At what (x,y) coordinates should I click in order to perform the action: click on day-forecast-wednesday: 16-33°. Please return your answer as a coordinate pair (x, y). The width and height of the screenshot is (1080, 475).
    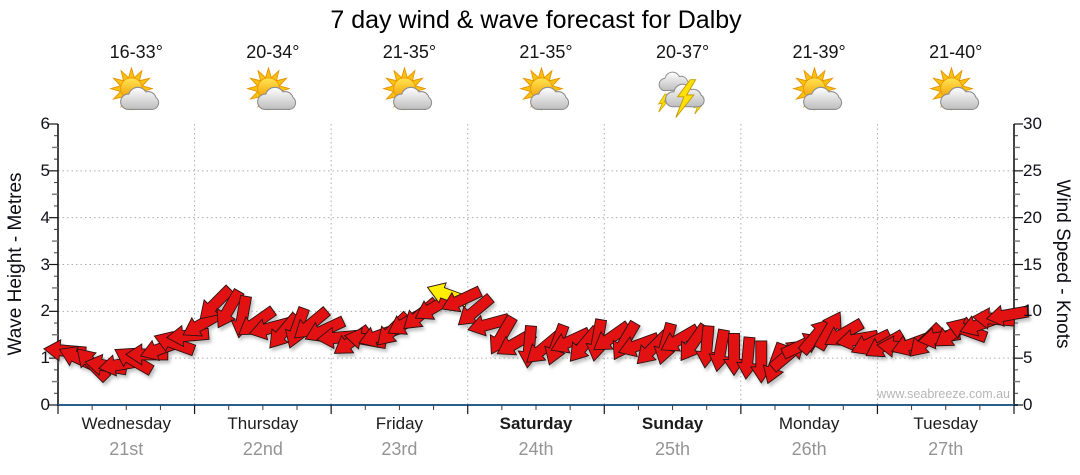
    Looking at the image, I should click on (136, 82).